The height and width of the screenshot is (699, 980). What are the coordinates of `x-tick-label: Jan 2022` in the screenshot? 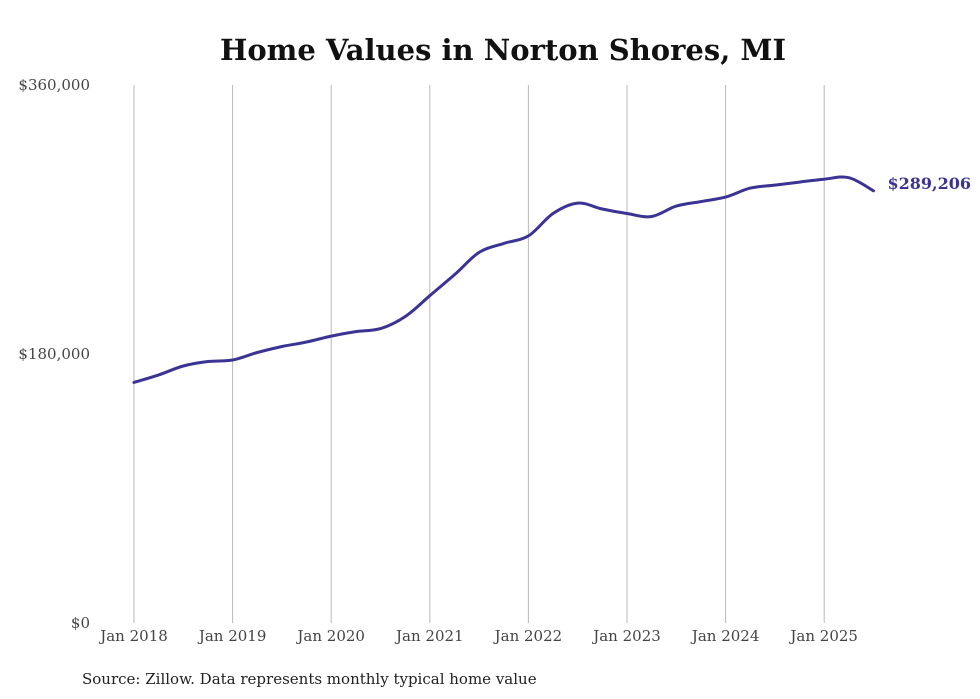 It's located at (528, 636).